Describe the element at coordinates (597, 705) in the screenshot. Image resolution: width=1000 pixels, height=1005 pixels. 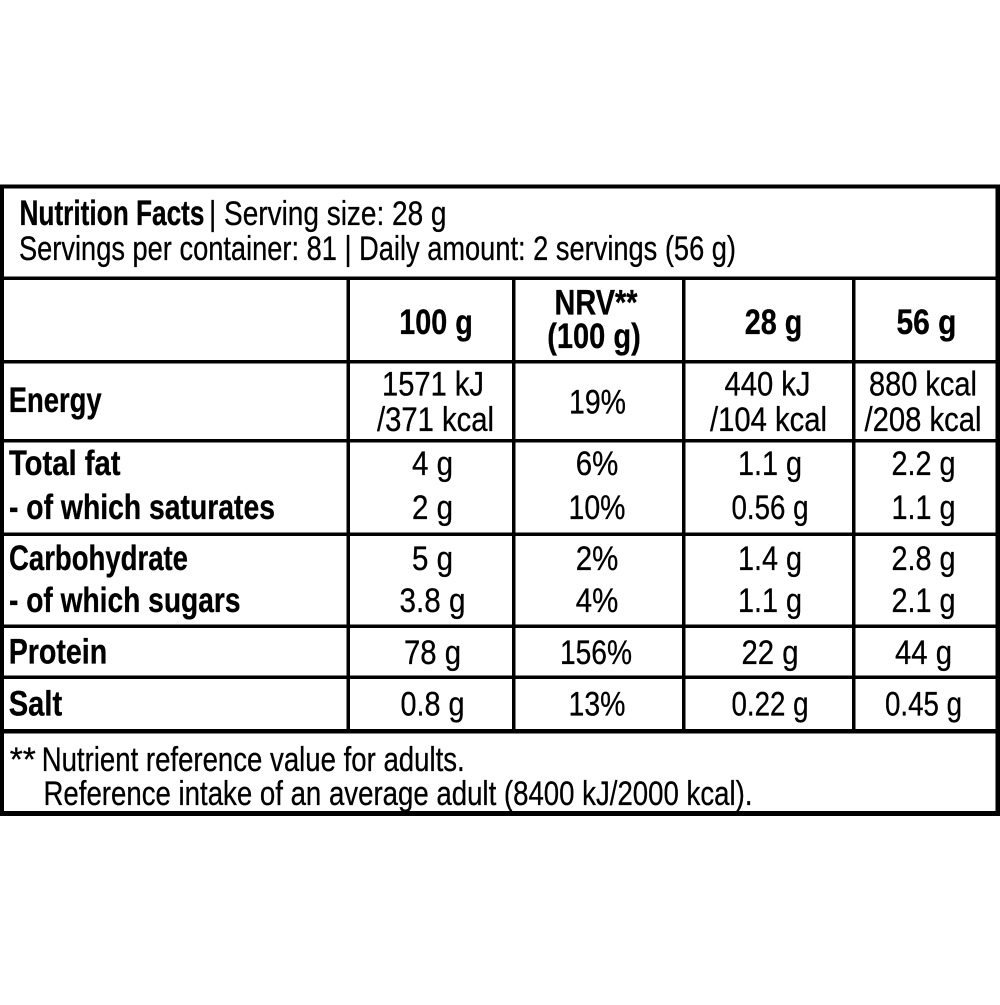
I see `svg-text: 13%` at that location.